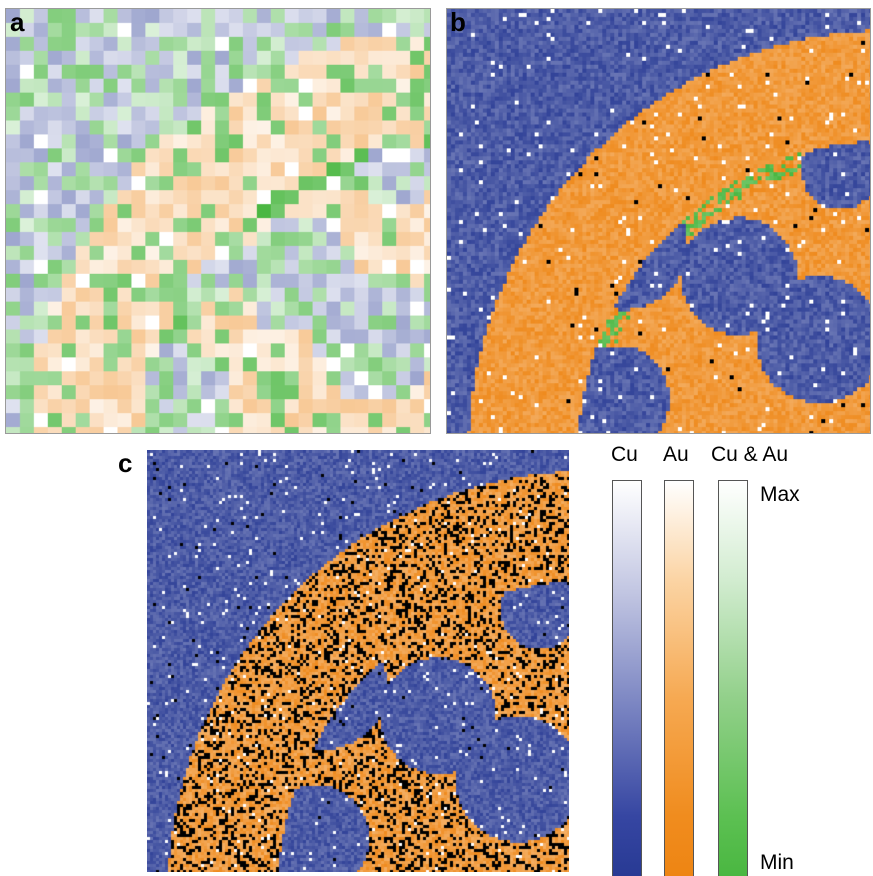 The height and width of the screenshot is (876, 873). What do you see at coordinates (17, 22) in the screenshot?
I see `panel-label-a: a` at bounding box center [17, 22].